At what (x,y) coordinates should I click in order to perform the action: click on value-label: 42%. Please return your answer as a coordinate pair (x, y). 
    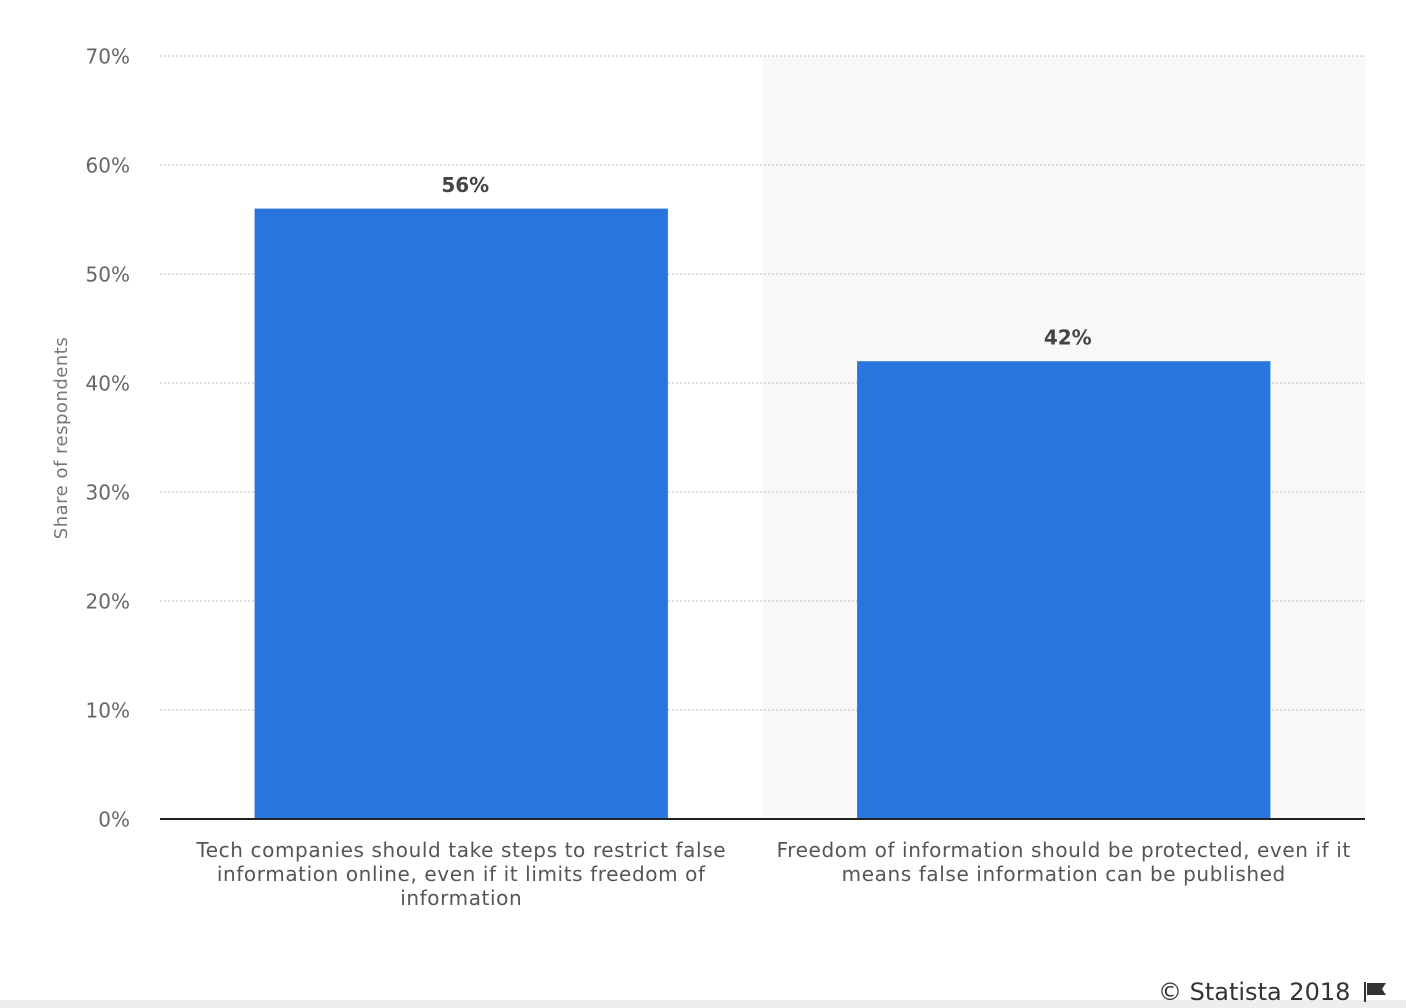
    Looking at the image, I should click on (1068, 338).